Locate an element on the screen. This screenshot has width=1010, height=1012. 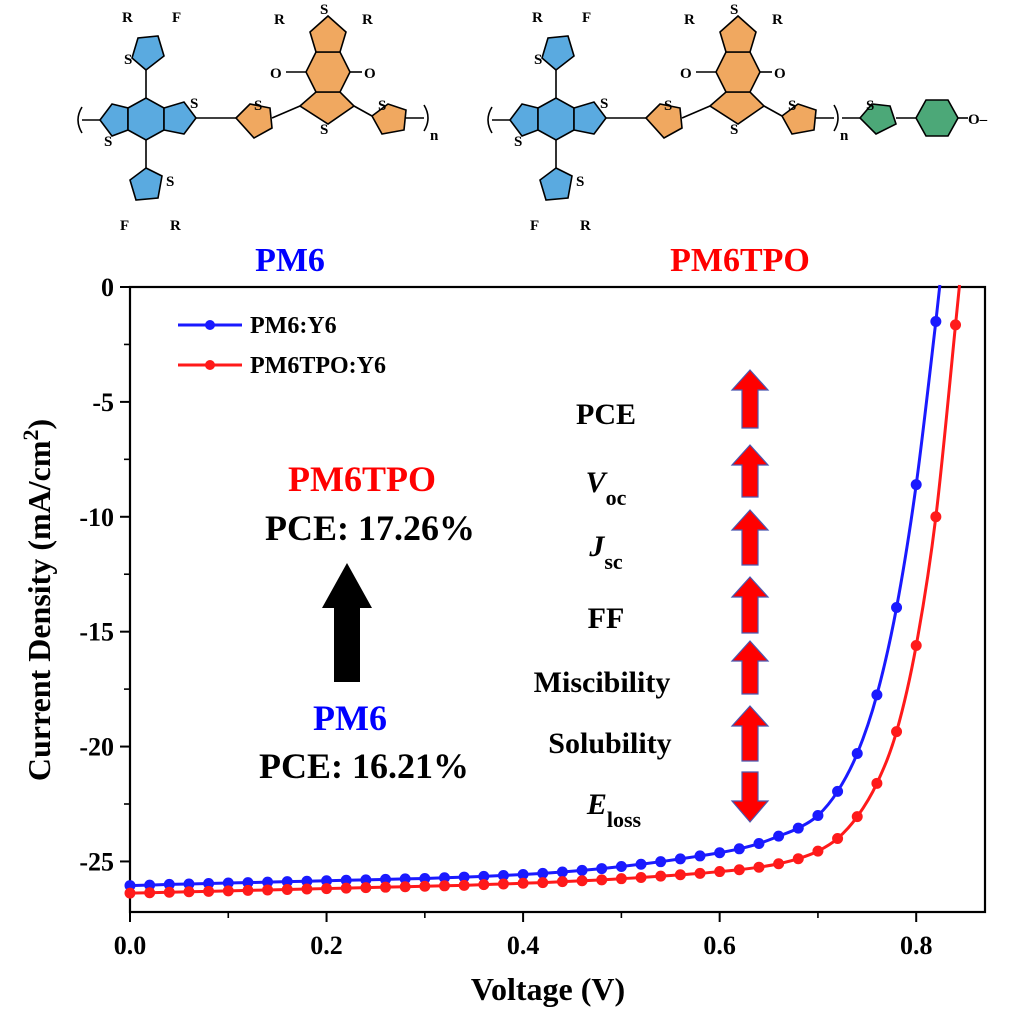
pm6-n: n is located at coordinates (434, 136).